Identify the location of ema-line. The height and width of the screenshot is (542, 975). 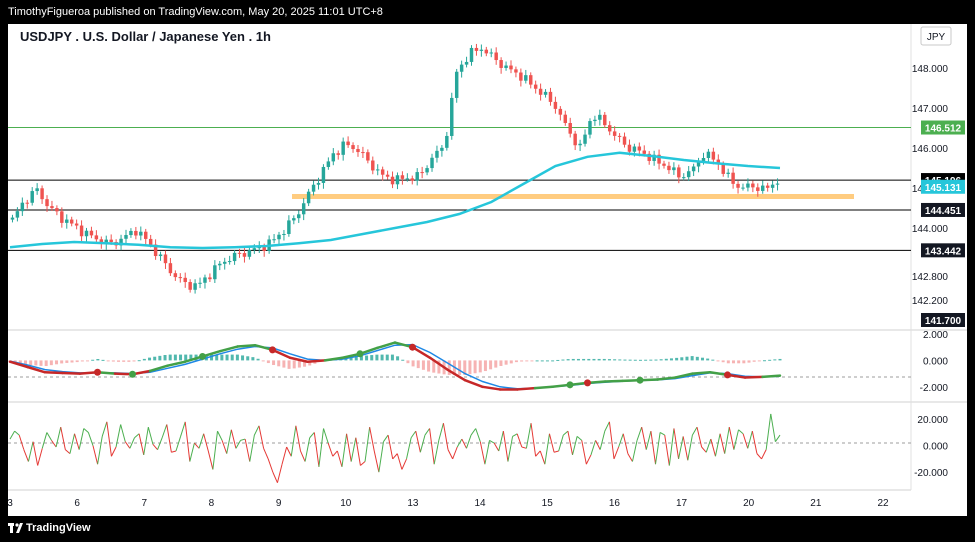
(395, 200).